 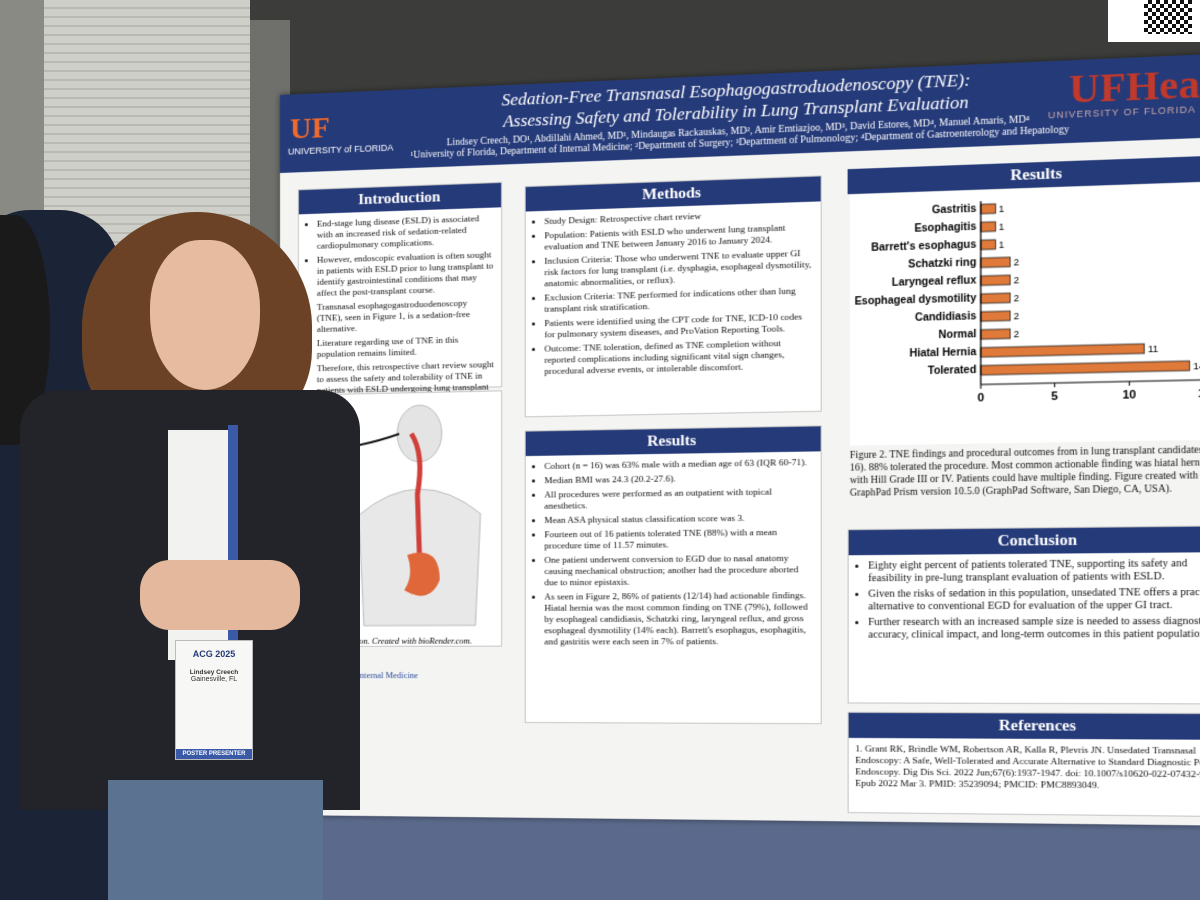 What do you see at coordinates (945, 228) in the screenshot?
I see `bar-category-label: Esophagitis` at bounding box center [945, 228].